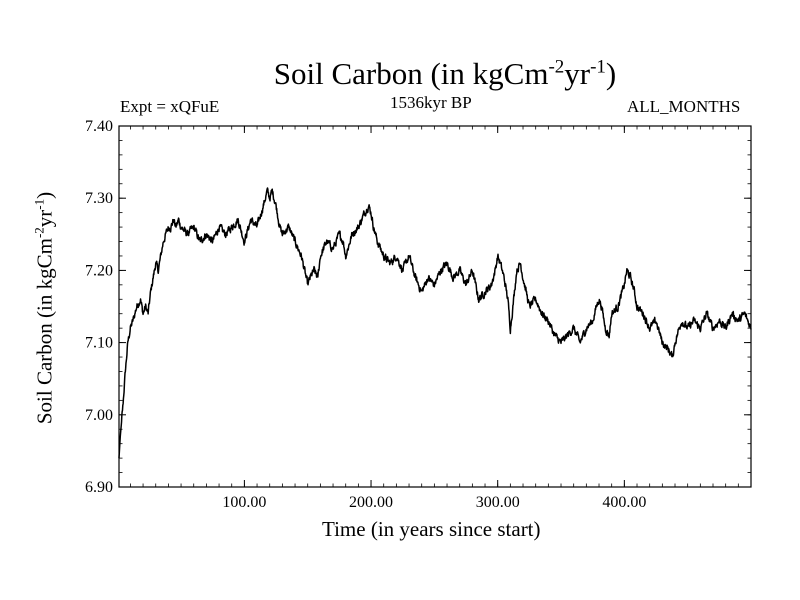  What do you see at coordinates (99, 198) in the screenshot?
I see `y-tick-label: 7.30` at bounding box center [99, 198].